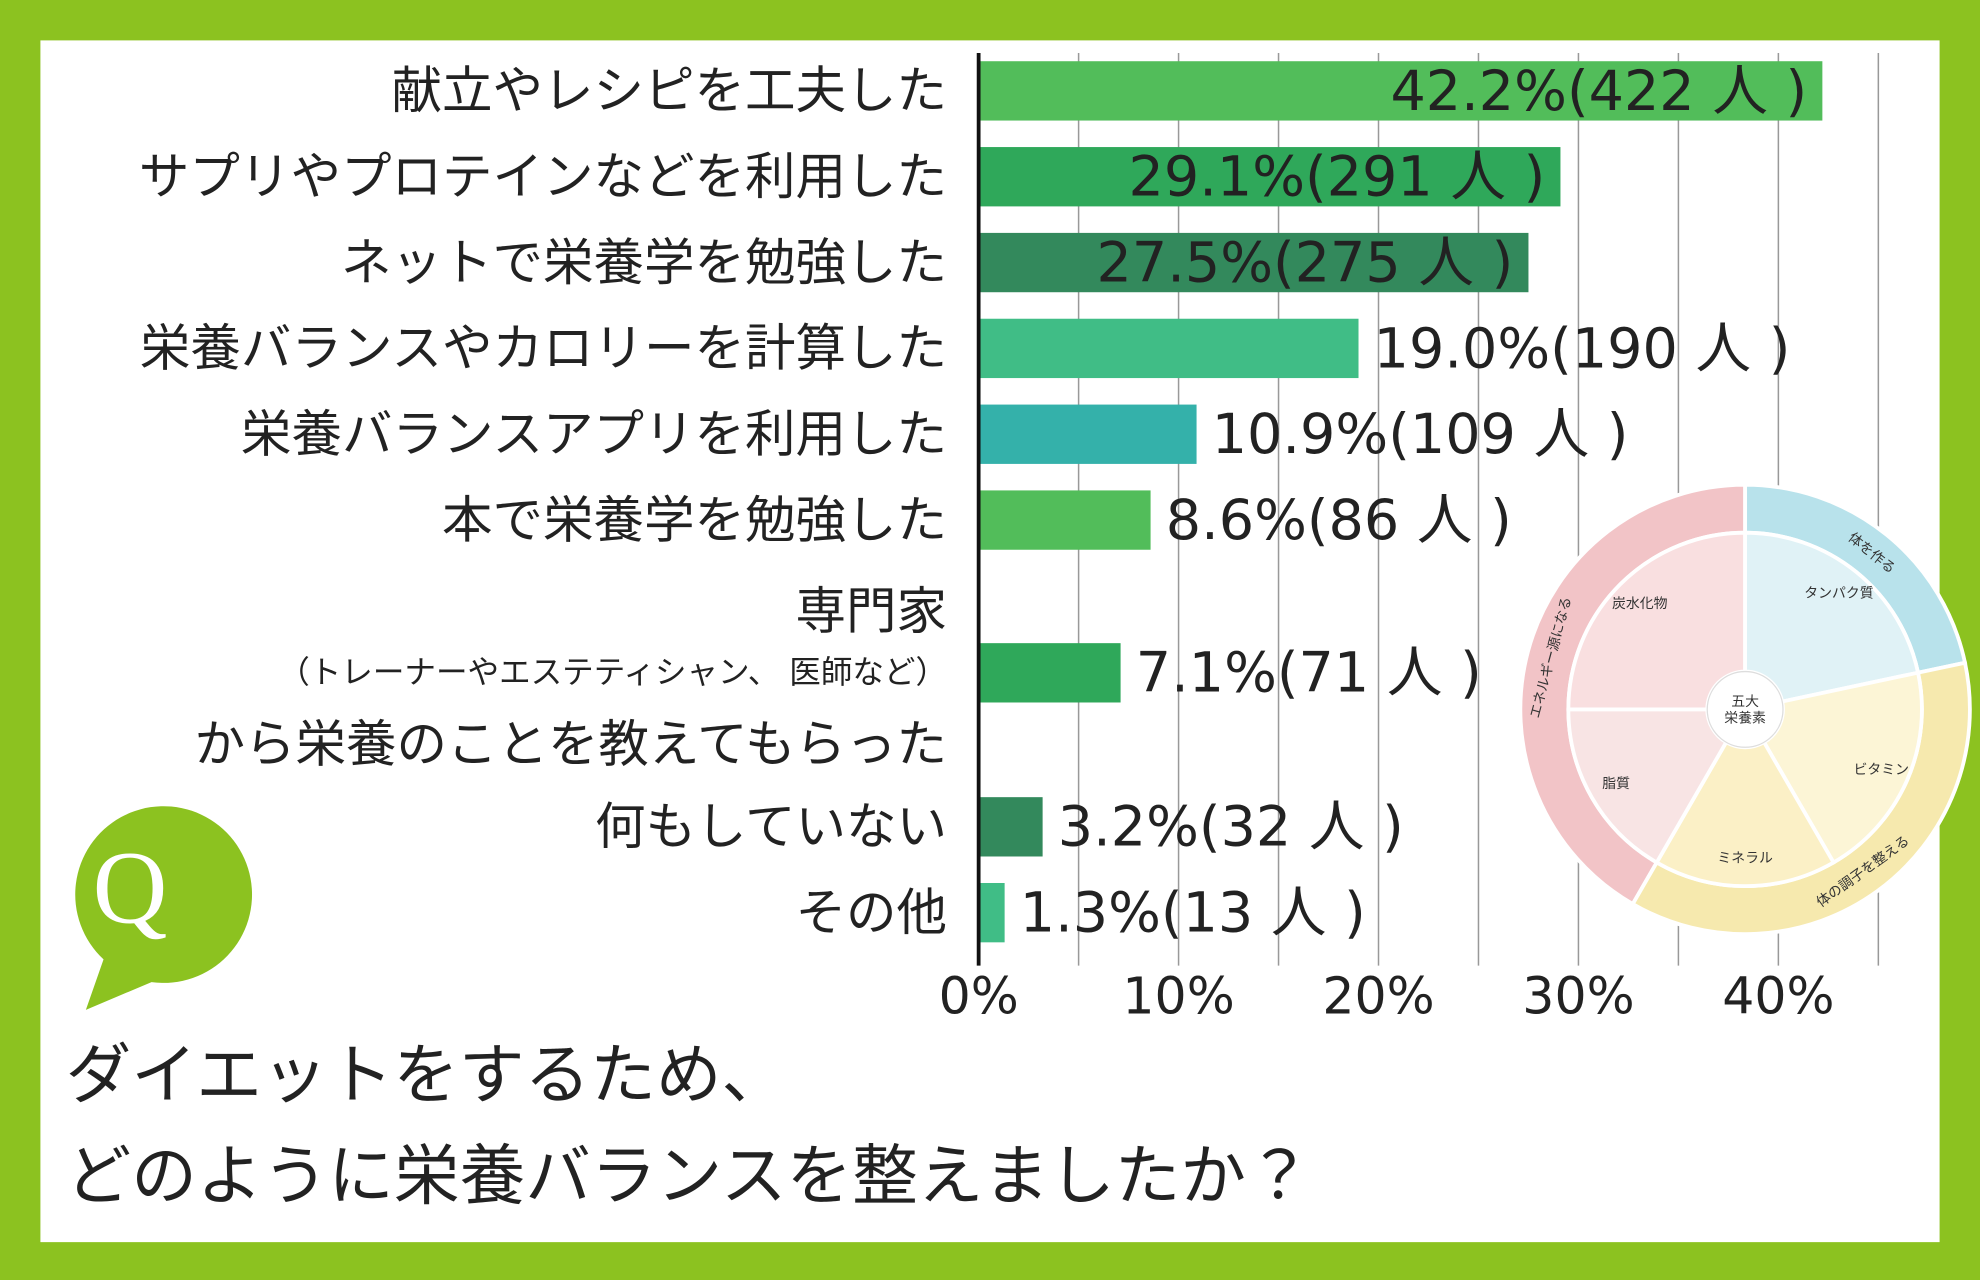 This screenshot has width=1980, height=1280. Describe the element at coordinates (130, 889) in the screenshot. I see `badge-letter: Q` at that location.